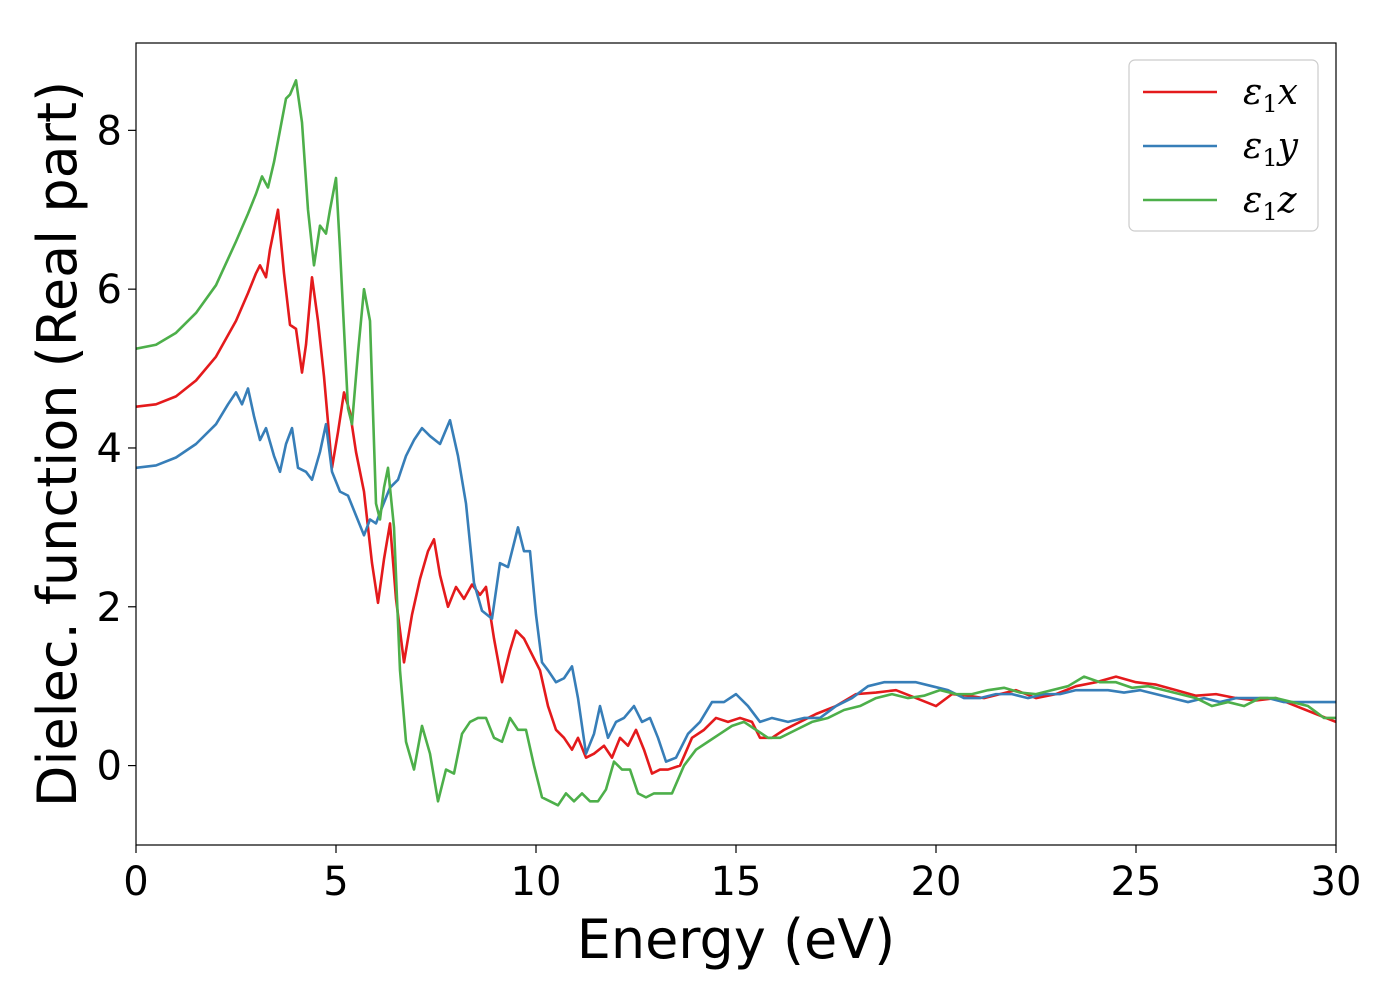 The image size is (1400, 1000). What do you see at coordinates (109, 449) in the screenshot?
I see `y-tick-label: 4` at bounding box center [109, 449].